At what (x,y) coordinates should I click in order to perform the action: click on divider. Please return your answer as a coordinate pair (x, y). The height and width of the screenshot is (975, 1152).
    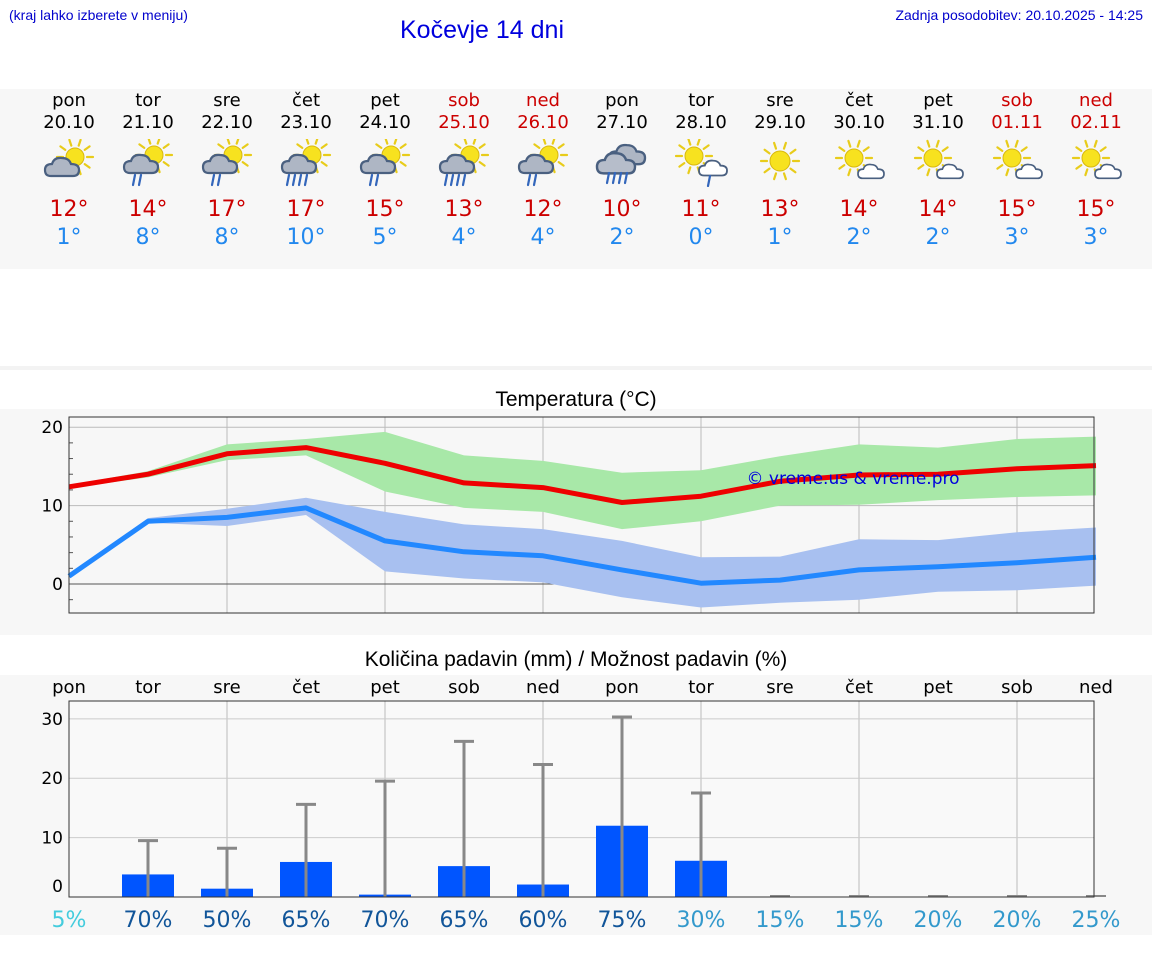
    Looking at the image, I should click on (576, 368).